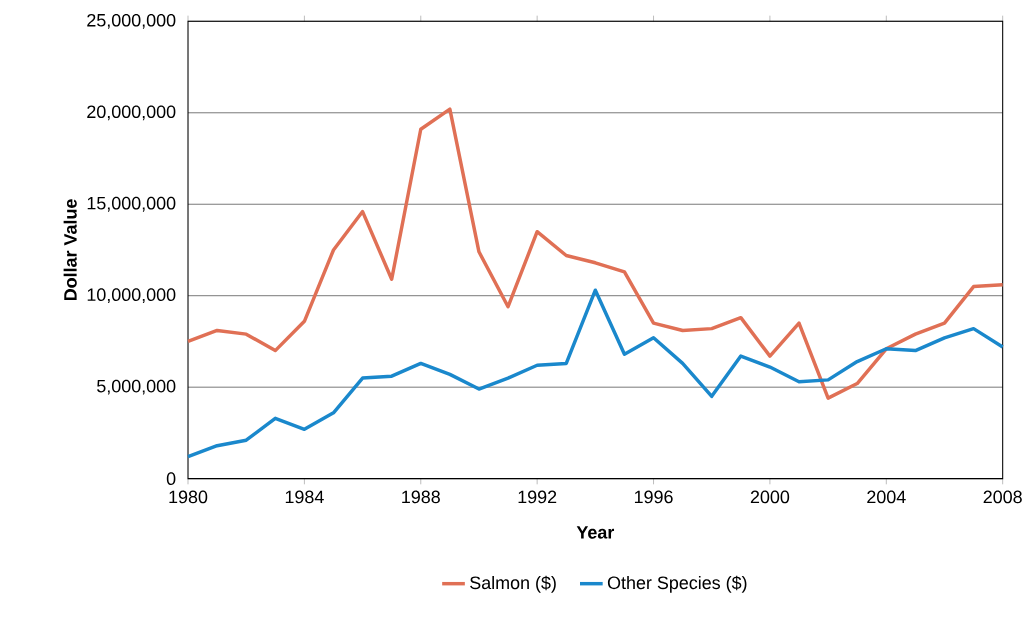 The height and width of the screenshot is (640, 1031). I want to click on x-tick-label: 1996, so click(653, 497).